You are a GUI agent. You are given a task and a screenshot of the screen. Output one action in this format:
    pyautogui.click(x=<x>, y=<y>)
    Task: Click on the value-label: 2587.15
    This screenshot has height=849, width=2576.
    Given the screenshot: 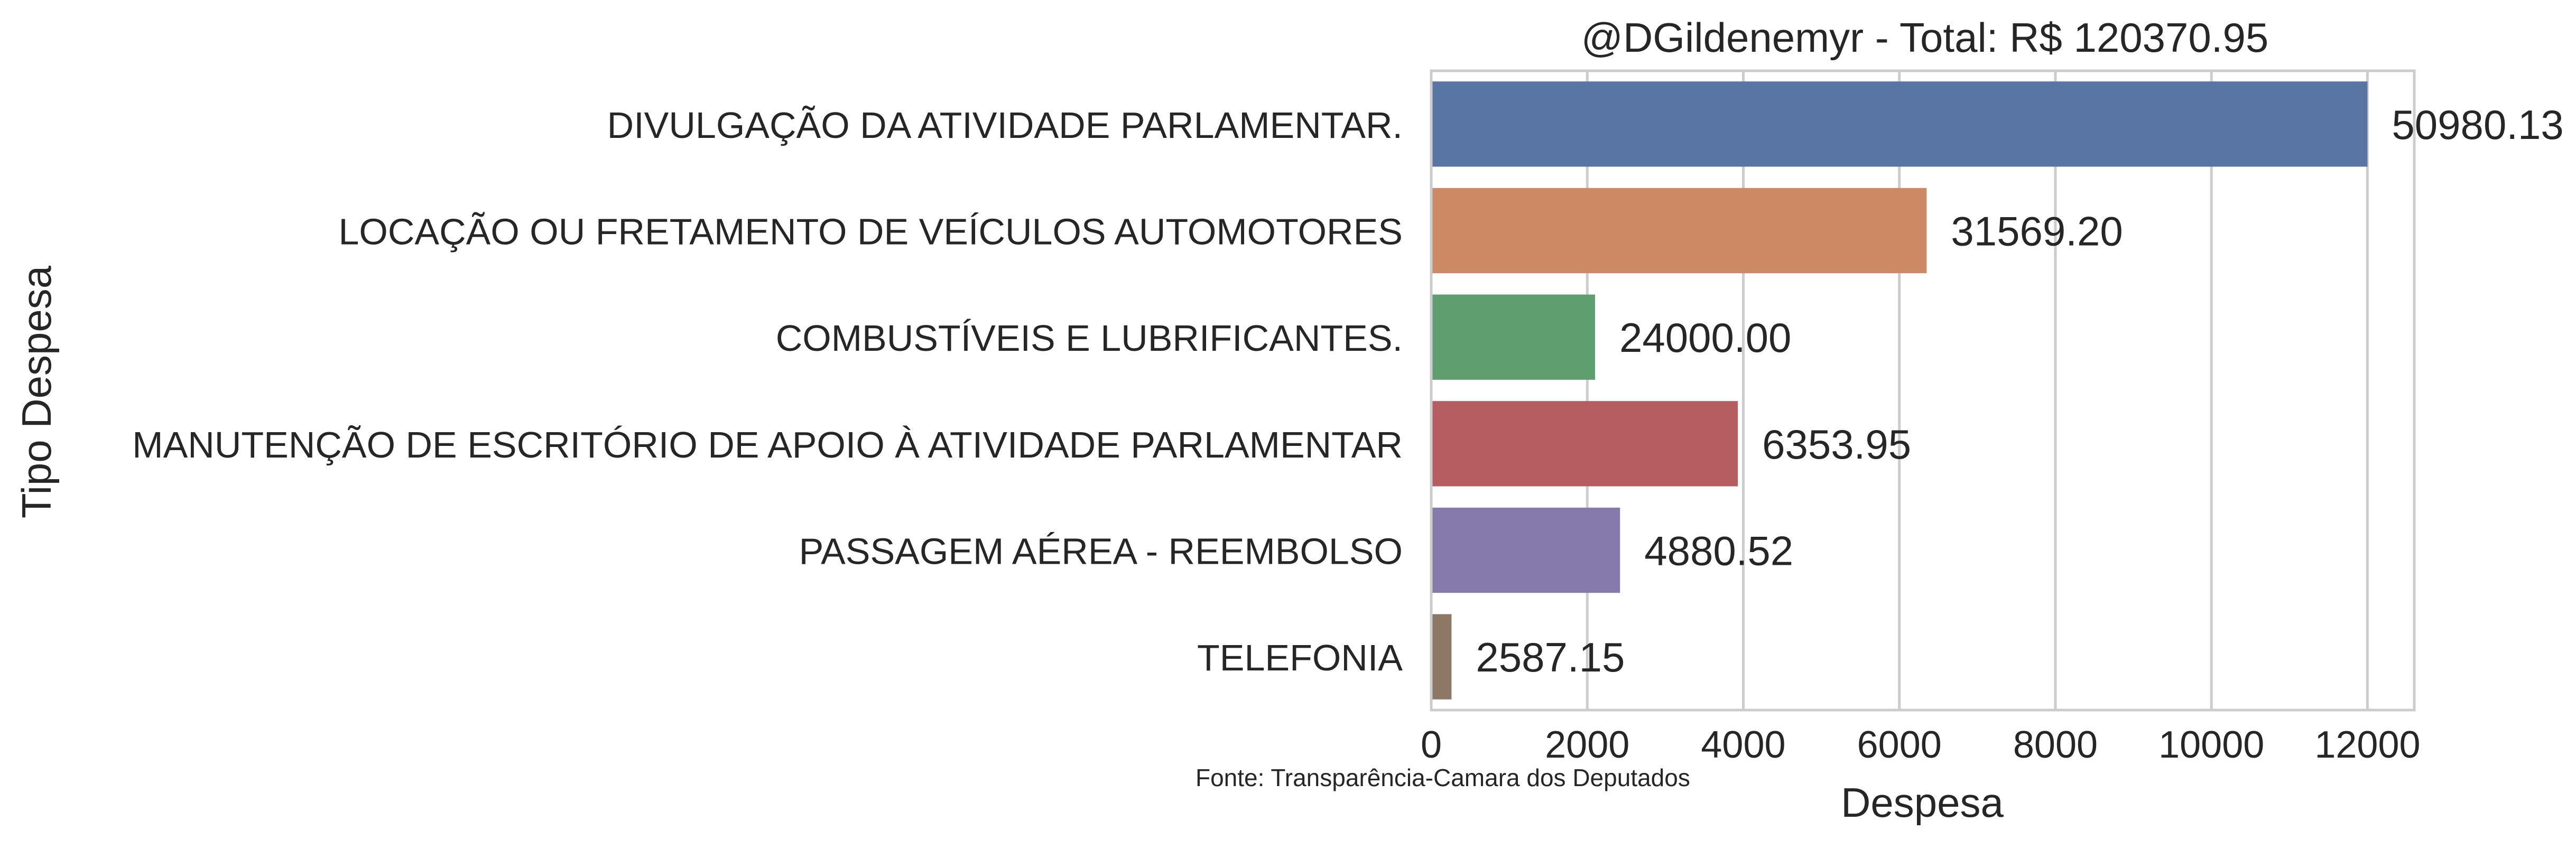 What is the action you would take?
    pyautogui.click(x=1551, y=657)
    